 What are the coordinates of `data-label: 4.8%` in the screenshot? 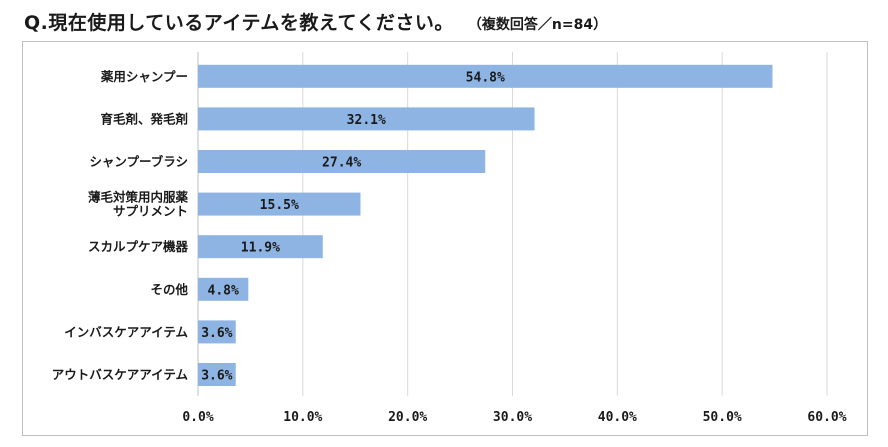 It's located at (223, 290).